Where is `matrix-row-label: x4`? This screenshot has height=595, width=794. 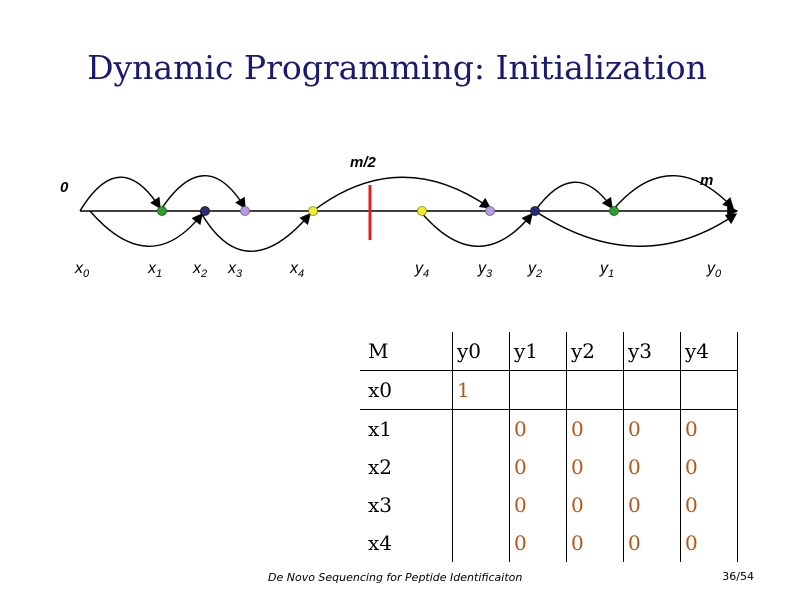
matrix-row-label: x4 is located at coordinates (380, 543).